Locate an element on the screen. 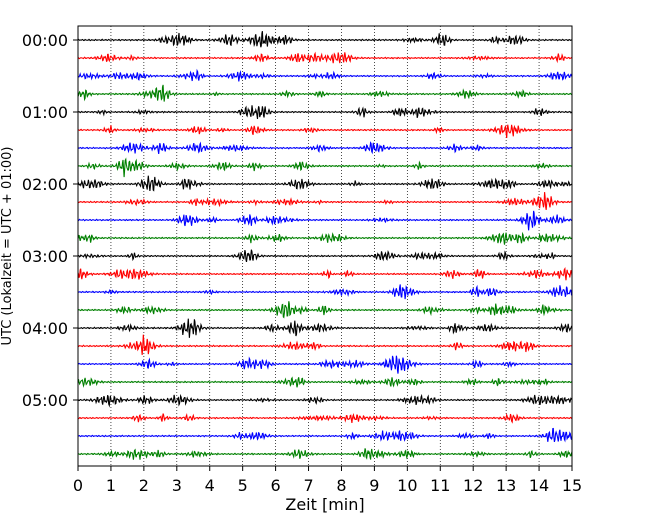 This screenshot has width=650, height=520. y-tick-label: 03:00 is located at coordinates (45, 256).